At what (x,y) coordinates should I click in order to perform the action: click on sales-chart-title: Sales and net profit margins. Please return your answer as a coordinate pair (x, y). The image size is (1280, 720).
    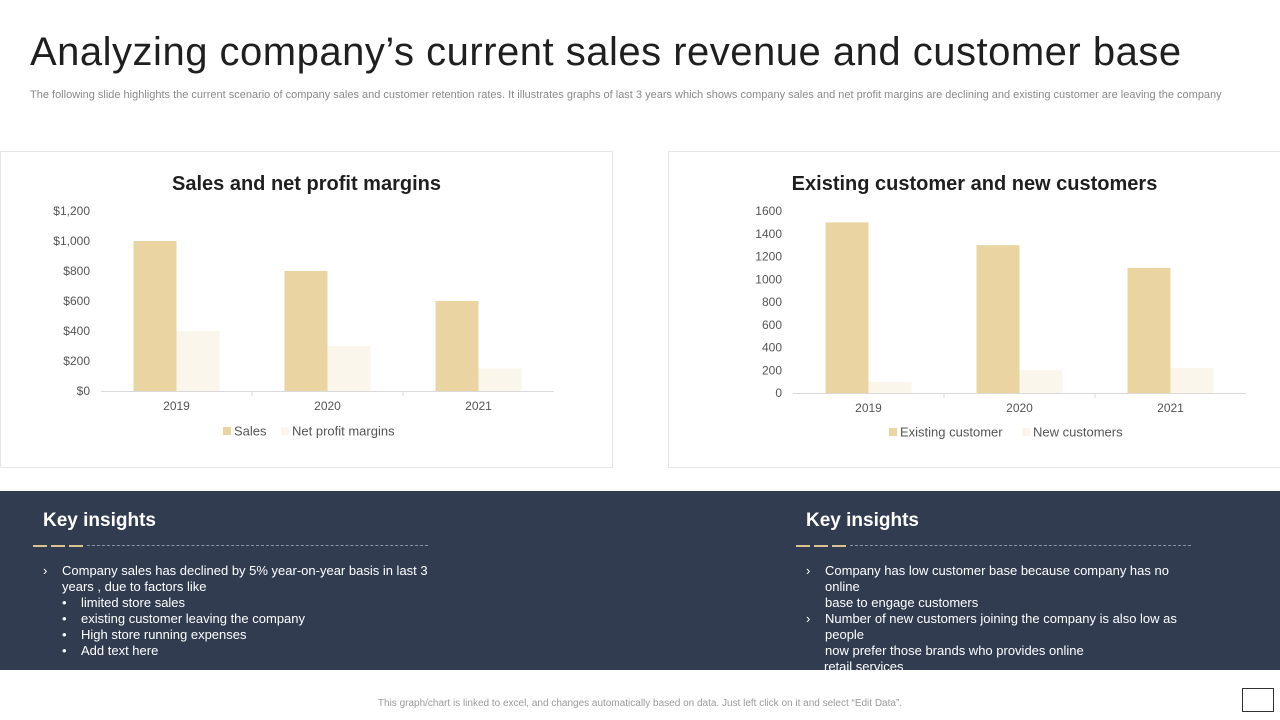
    Looking at the image, I should click on (306, 184).